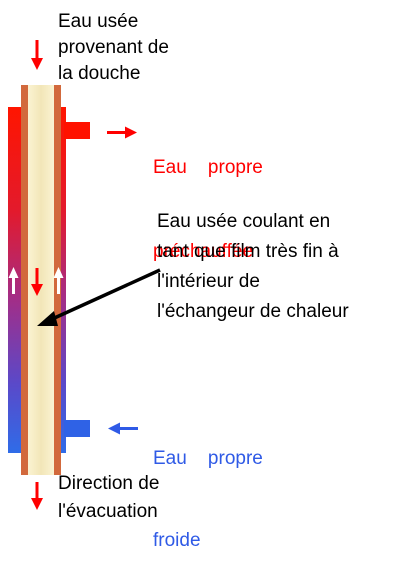 The height and width of the screenshot is (580, 419). Describe the element at coordinates (108, 511) in the screenshot. I see `drain-direction-line-2: l'évacuation` at that location.